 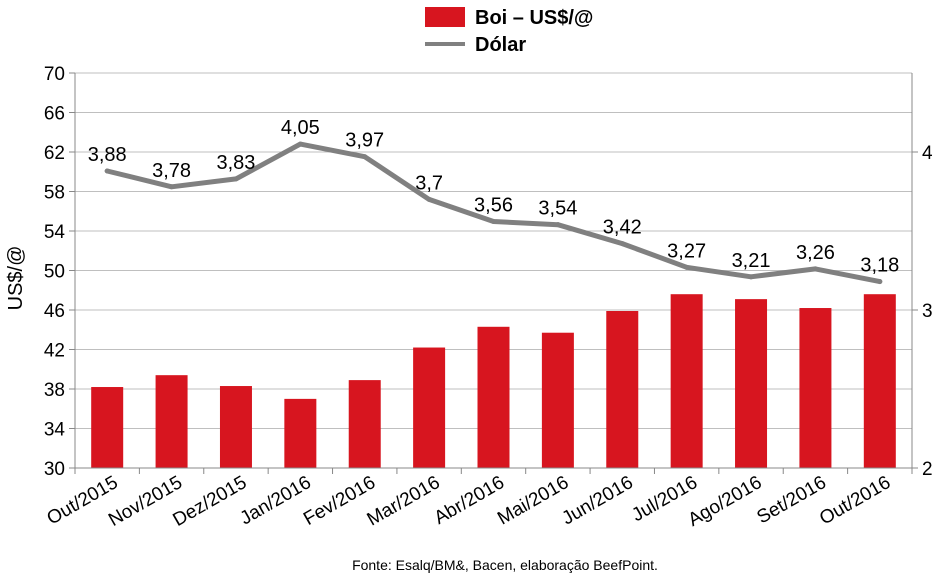 I want to click on data-label: 4,05, so click(x=300, y=128).